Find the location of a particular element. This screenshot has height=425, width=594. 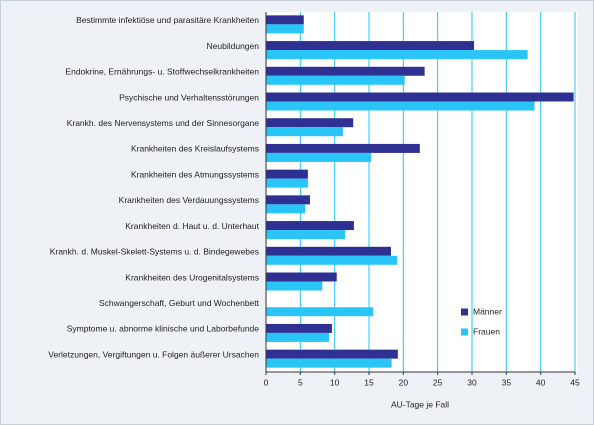

x-tick-label: 45 is located at coordinates (575, 382).